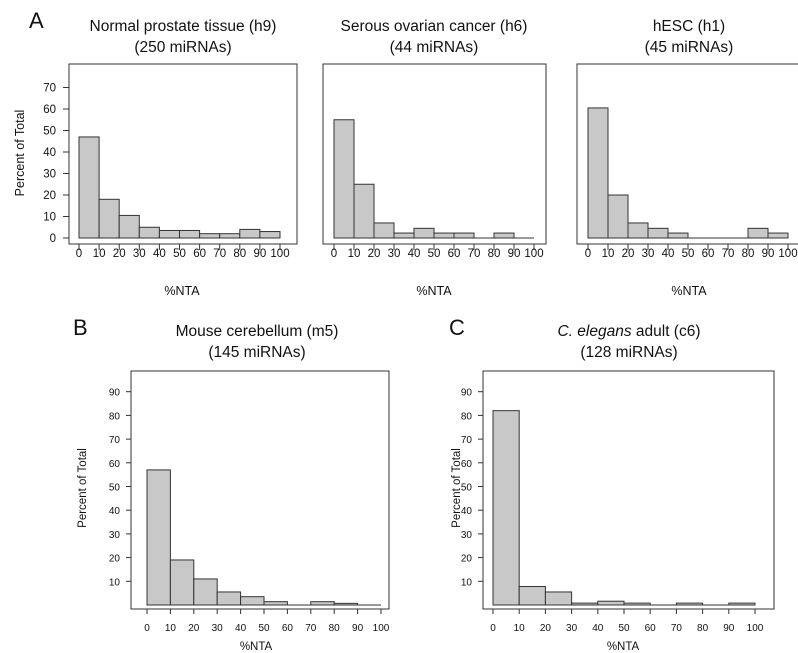  I want to click on y-tick-label: 10, so click(49, 218).